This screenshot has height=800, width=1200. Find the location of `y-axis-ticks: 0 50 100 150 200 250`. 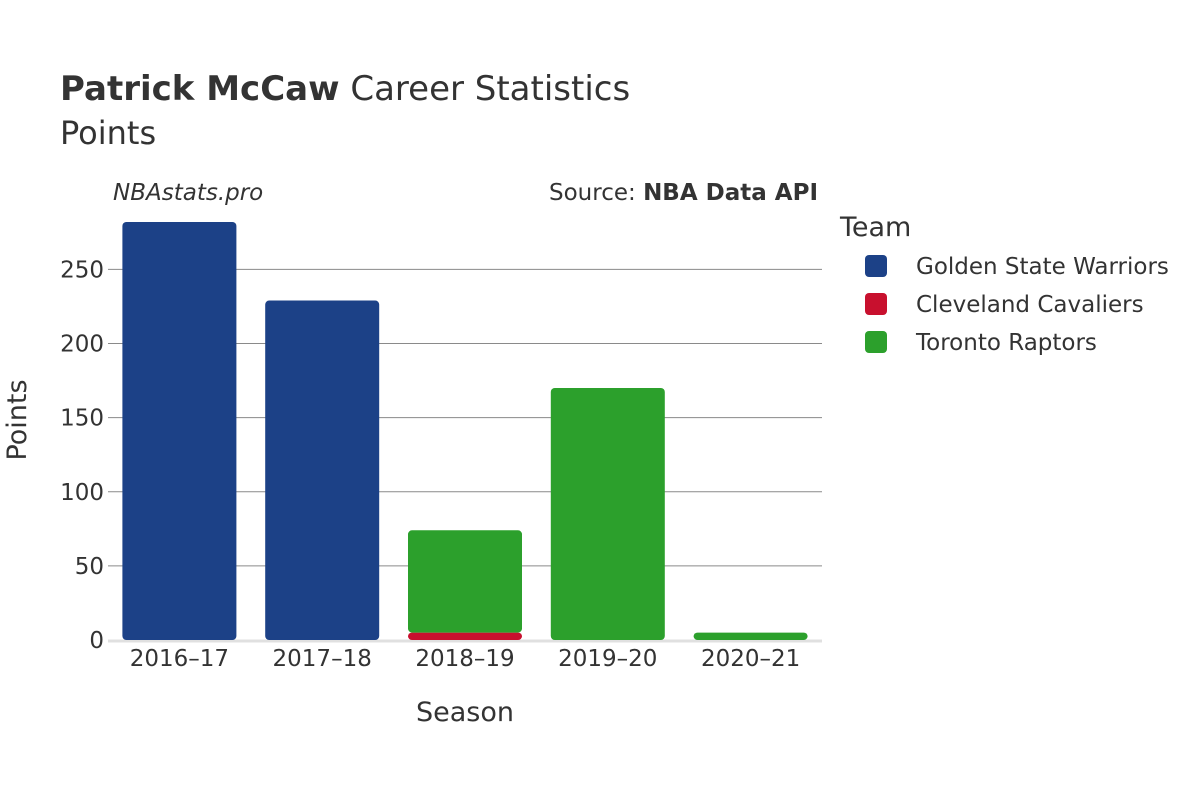

y-axis-ticks: 0 50 100 150 200 250 is located at coordinates (82, 455).